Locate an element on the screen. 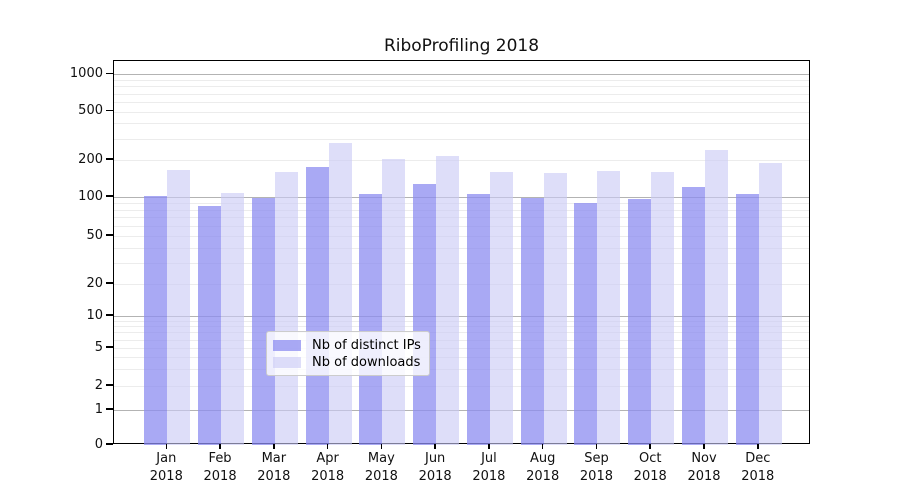 Image resolution: width=900 pixels, height=500 pixels. bar-ips-sep is located at coordinates (586, 323).